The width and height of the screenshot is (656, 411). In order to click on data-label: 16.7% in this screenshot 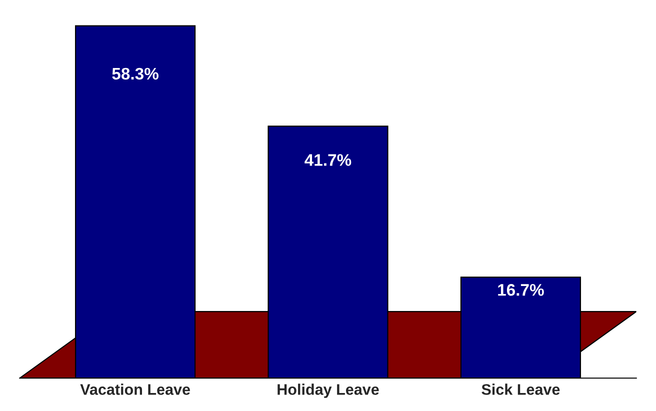, I will do `click(521, 290)`.